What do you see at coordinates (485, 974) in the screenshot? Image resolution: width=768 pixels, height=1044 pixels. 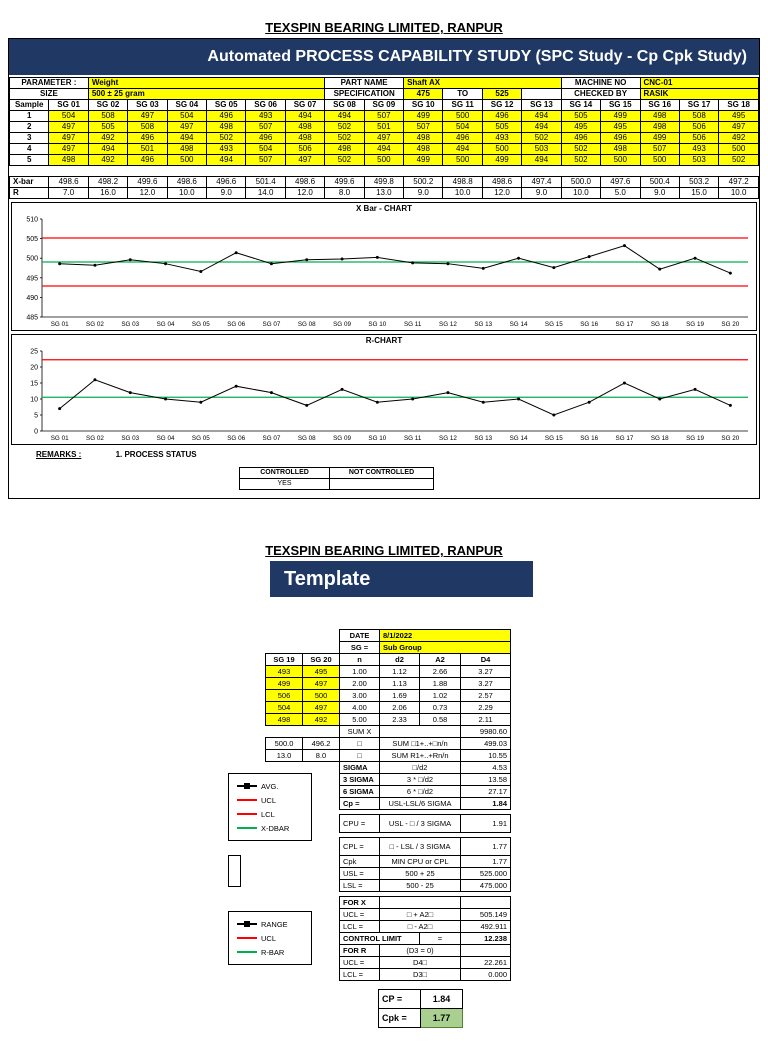 I see `lcl-r-value: 0.000` at bounding box center [485, 974].